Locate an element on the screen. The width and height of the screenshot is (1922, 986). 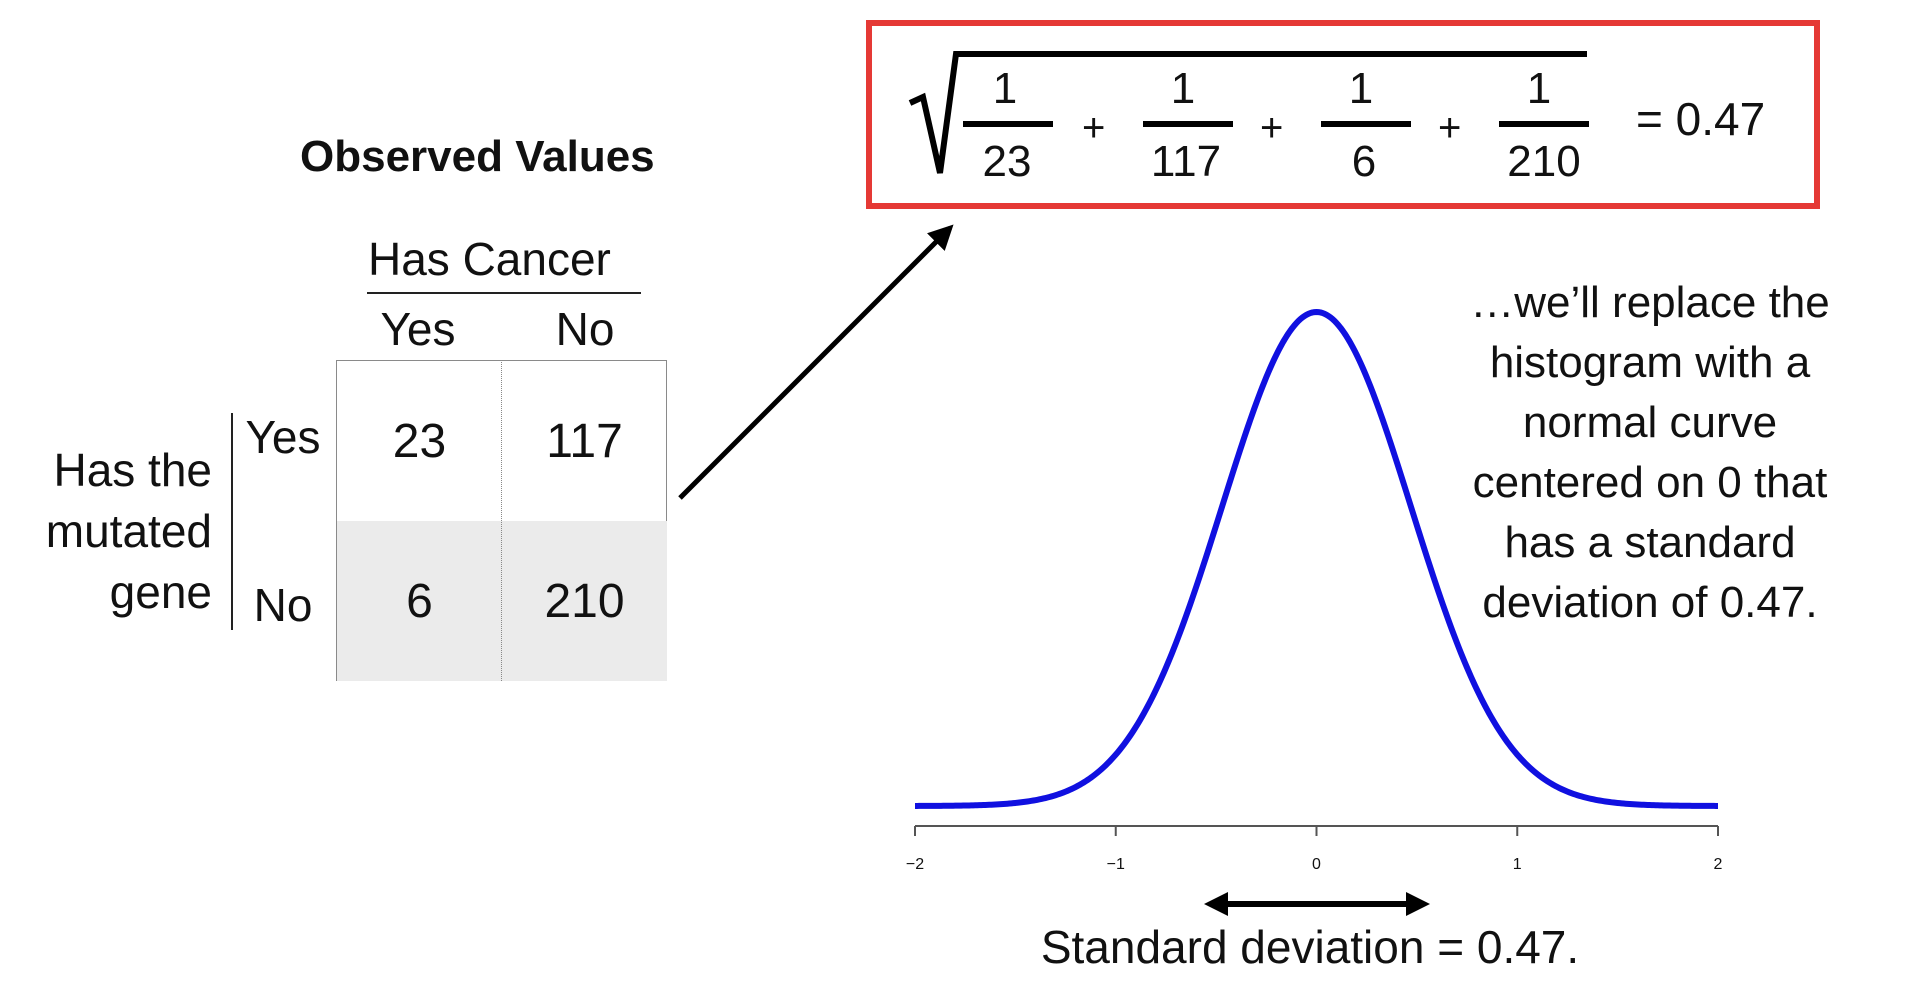
contingency-table: 23 117 6 210 is located at coordinates (501, 520).